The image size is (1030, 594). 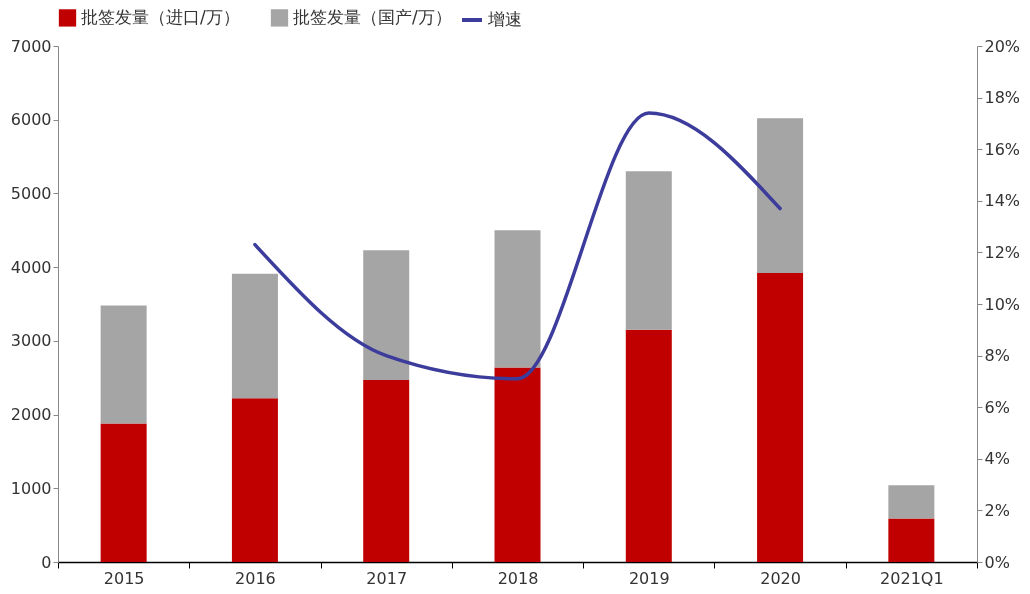 What do you see at coordinates (1002, 304) in the screenshot?
I see `y2-tick-label: 10%` at bounding box center [1002, 304].